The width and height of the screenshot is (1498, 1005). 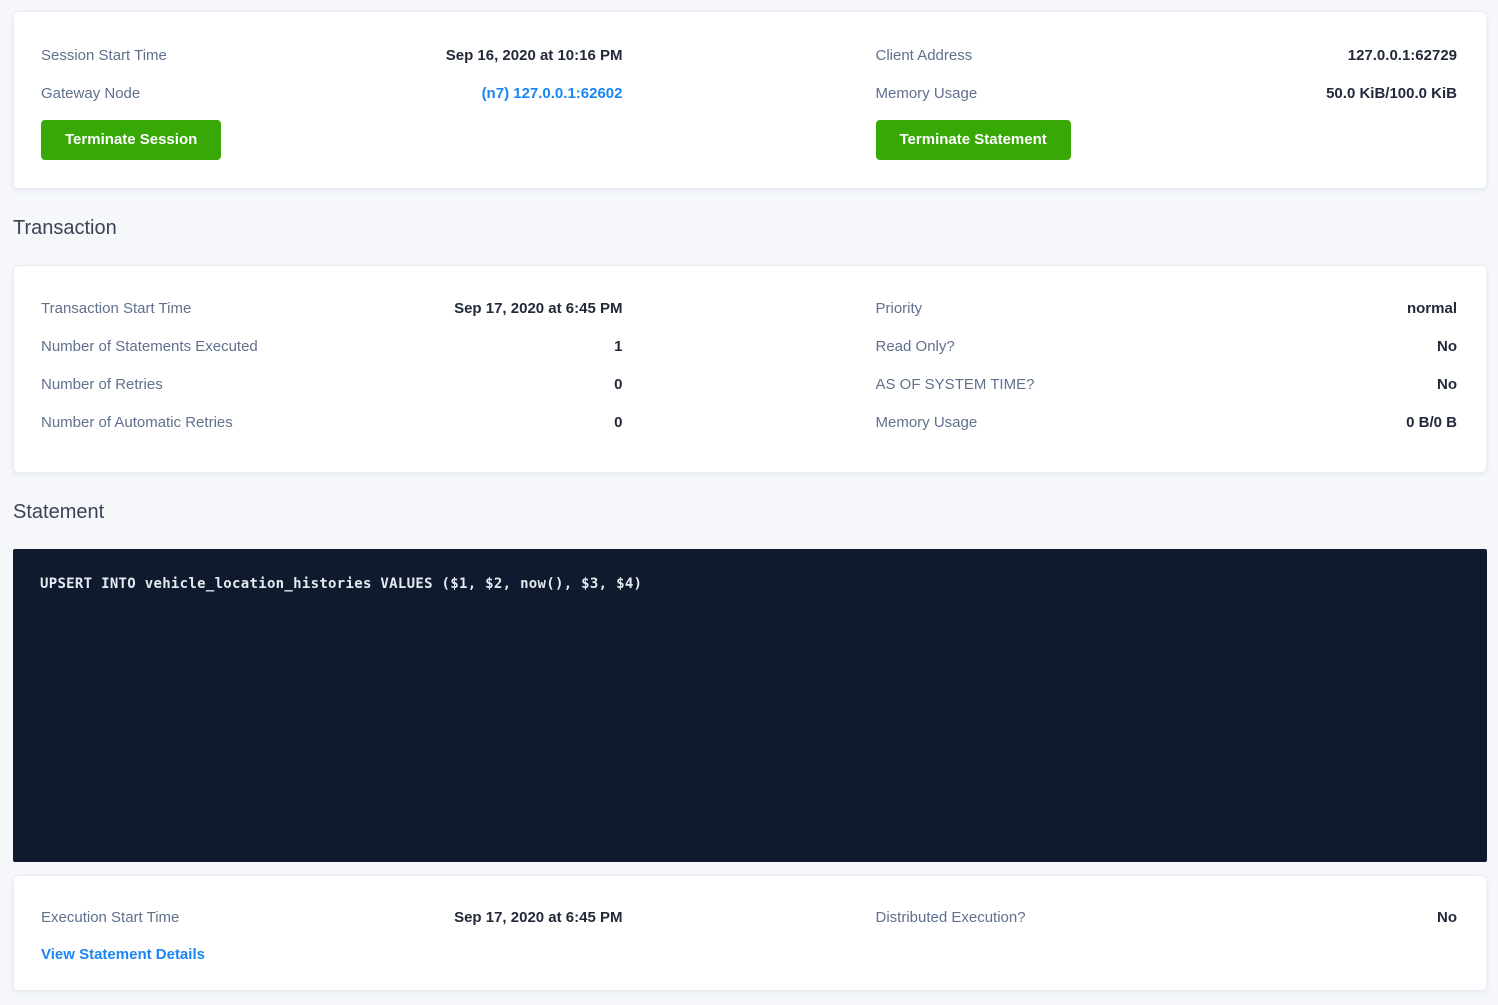 I want to click on statements-executed-row: Number of Statements Executed 1, so click(x=332, y=346).